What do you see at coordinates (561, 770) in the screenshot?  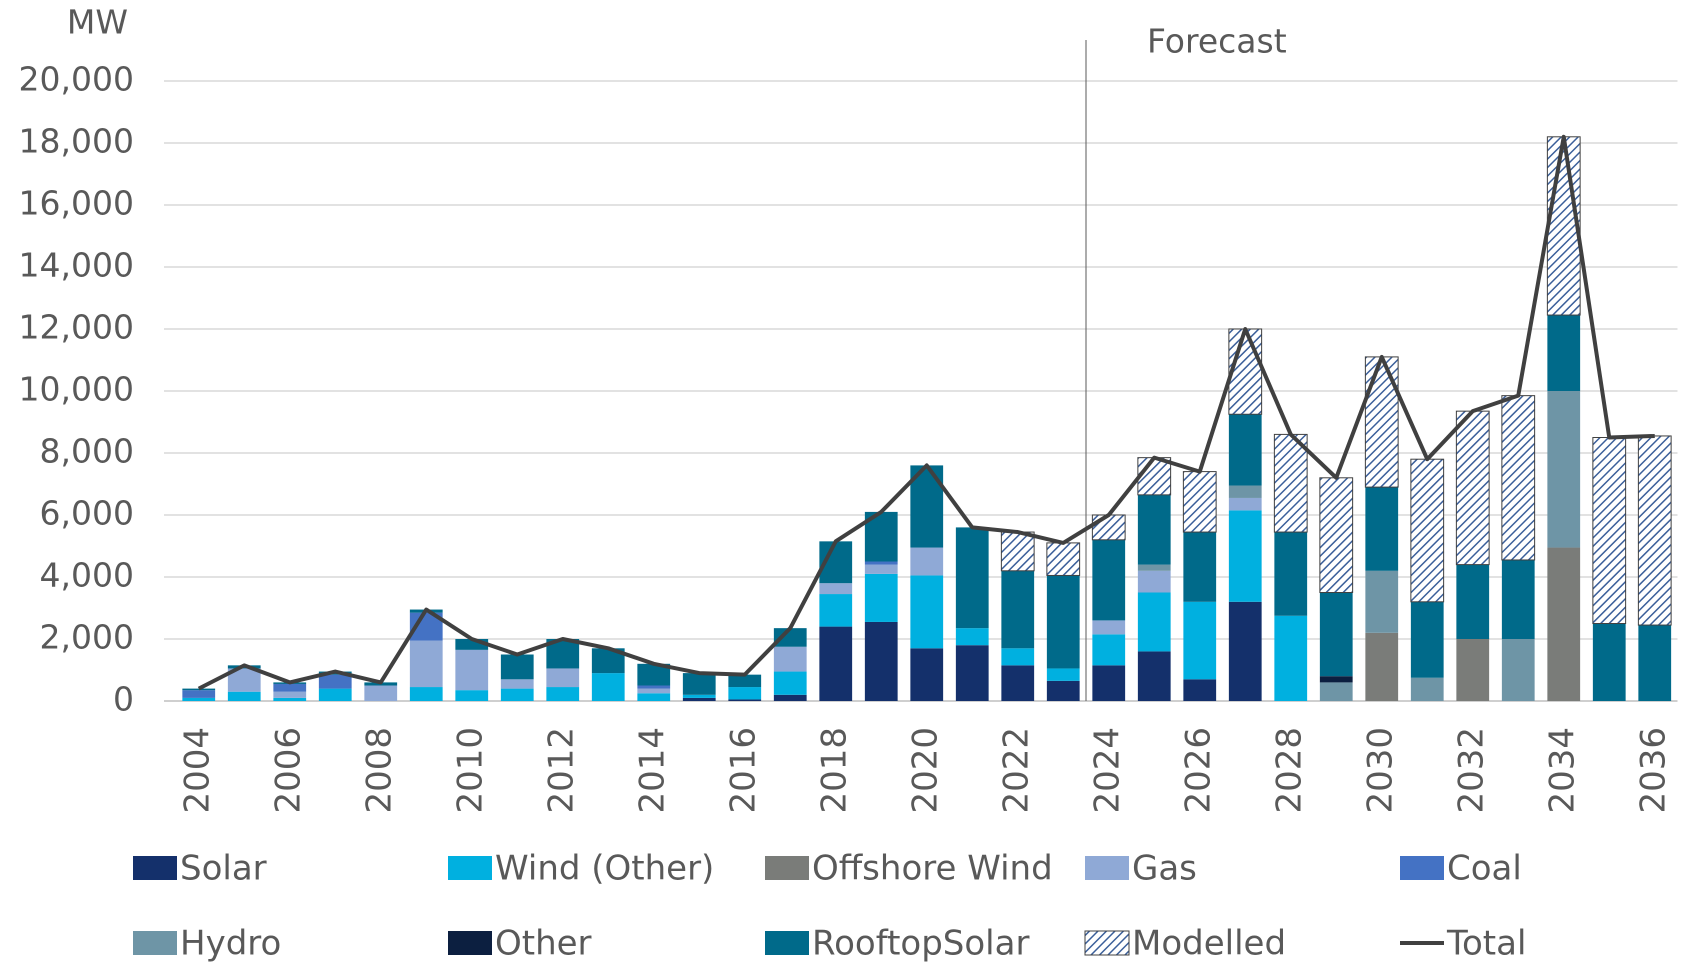 I see `x-tick-label: 2012` at bounding box center [561, 770].